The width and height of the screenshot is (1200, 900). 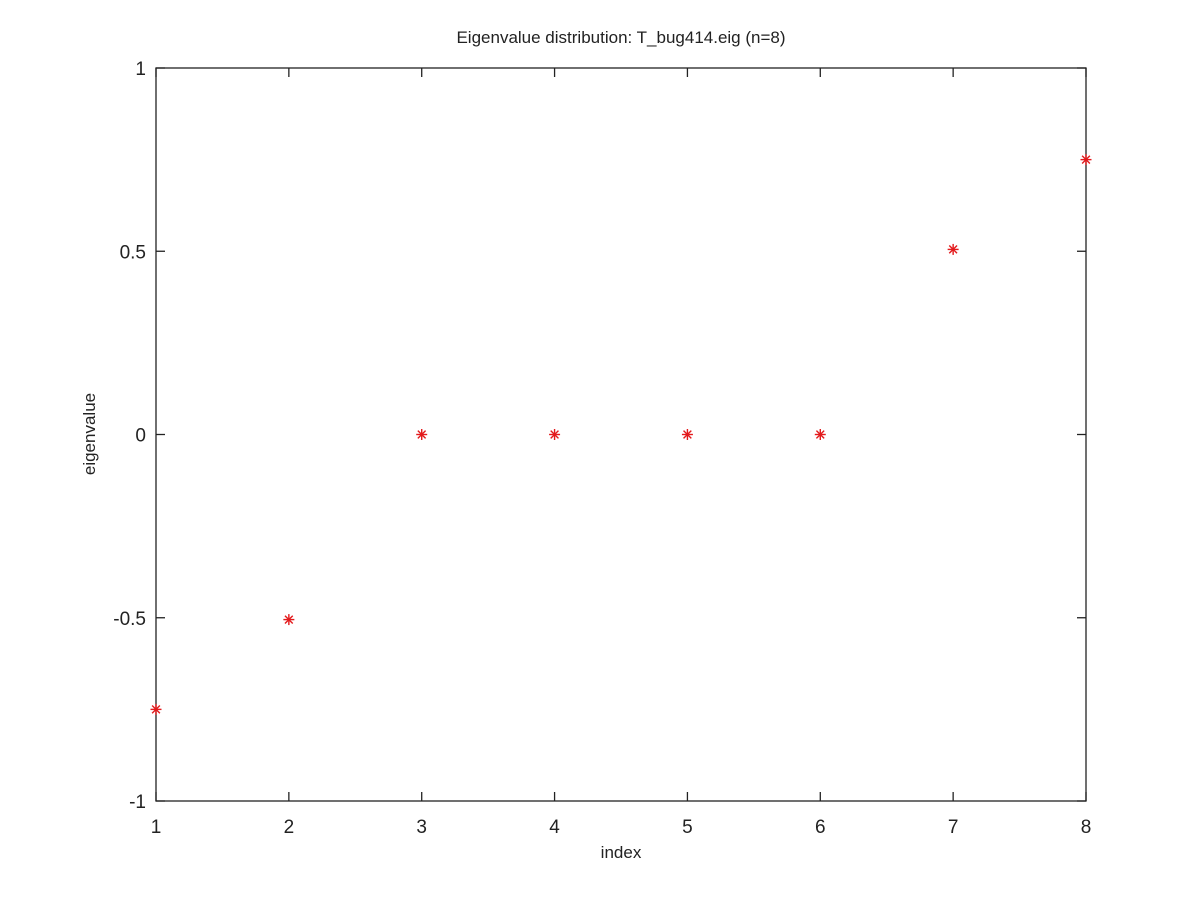 I want to click on x-tick-label: 3, so click(x=421, y=827).